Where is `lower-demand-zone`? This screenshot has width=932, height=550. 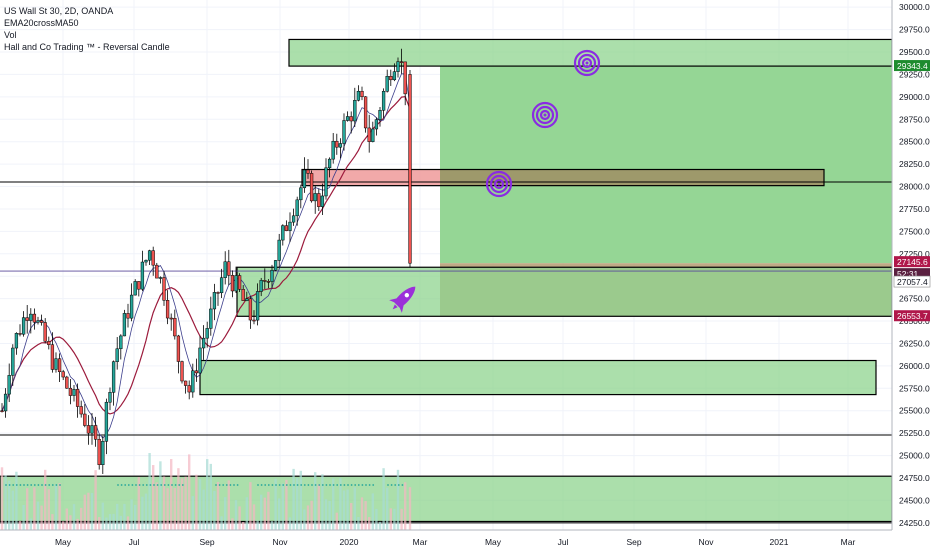 lower-demand-zone is located at coordinates (538, 377).